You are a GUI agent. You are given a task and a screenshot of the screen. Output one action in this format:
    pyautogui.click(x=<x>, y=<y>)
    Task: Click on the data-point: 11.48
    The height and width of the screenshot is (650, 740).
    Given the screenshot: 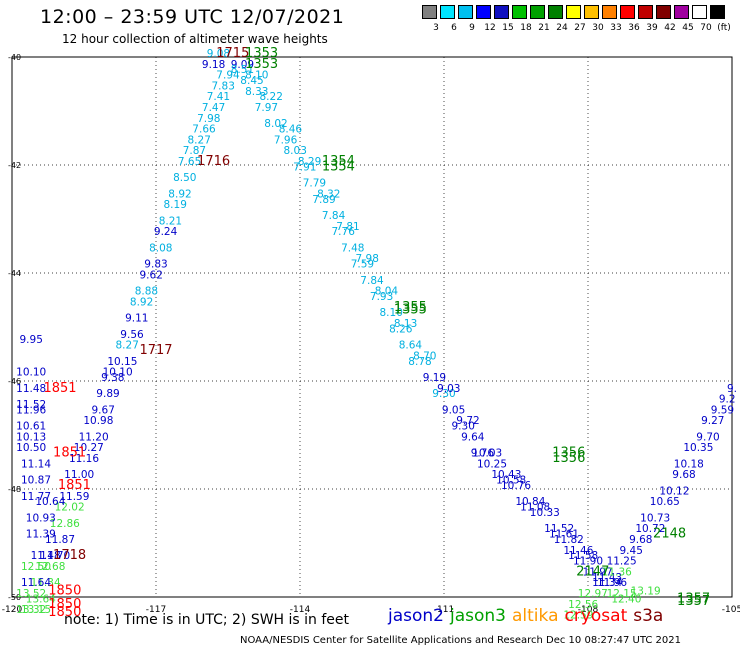 What is the action you would take?
    pyautogui.click(x=31, y=389)
    